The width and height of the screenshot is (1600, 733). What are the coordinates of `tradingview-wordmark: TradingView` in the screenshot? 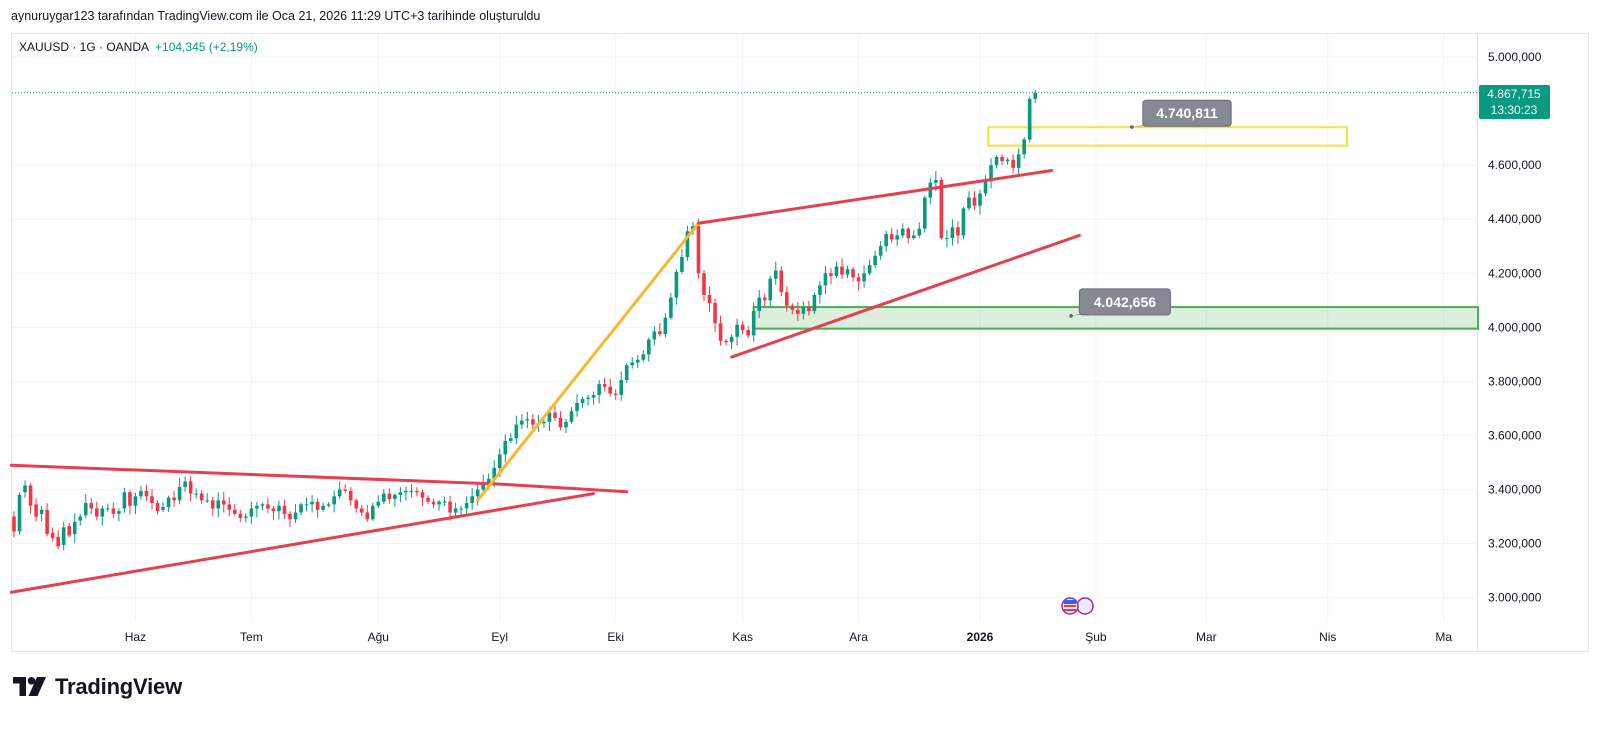 It's located at (118, 686).